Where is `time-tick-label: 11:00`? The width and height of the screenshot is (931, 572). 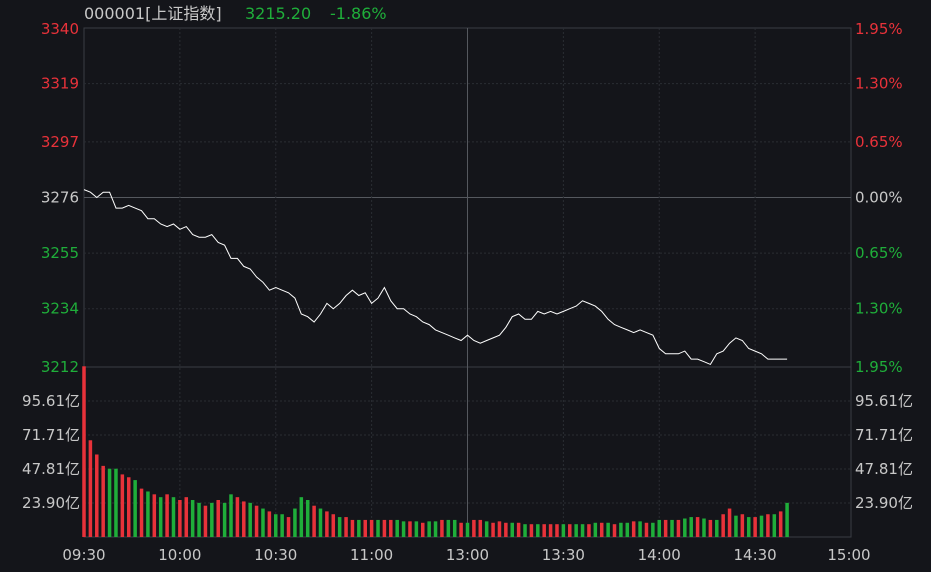 time-tick-label: 11:00 is located at coordinates (371, 555).